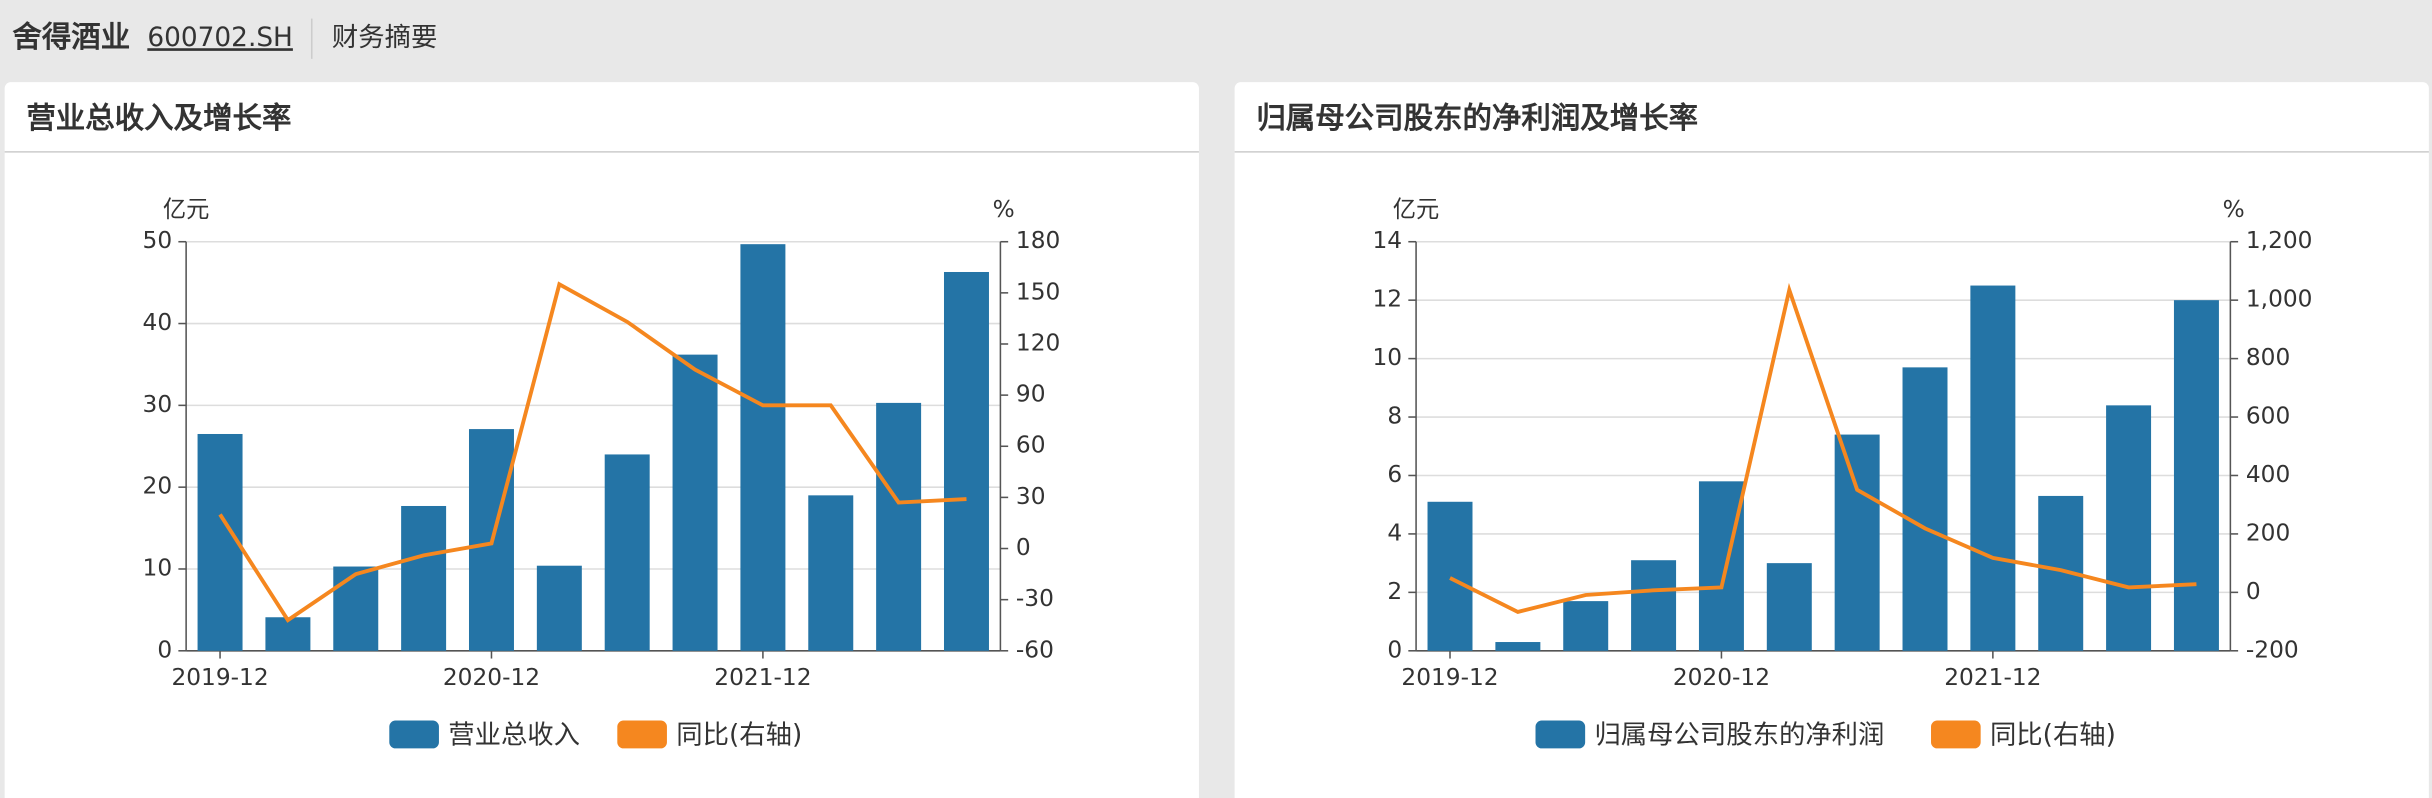  What do you see at coordinates (2268, 474) in the screenshot?
I see `y2-tick-label: 400` at bounding box center [2268, 474].